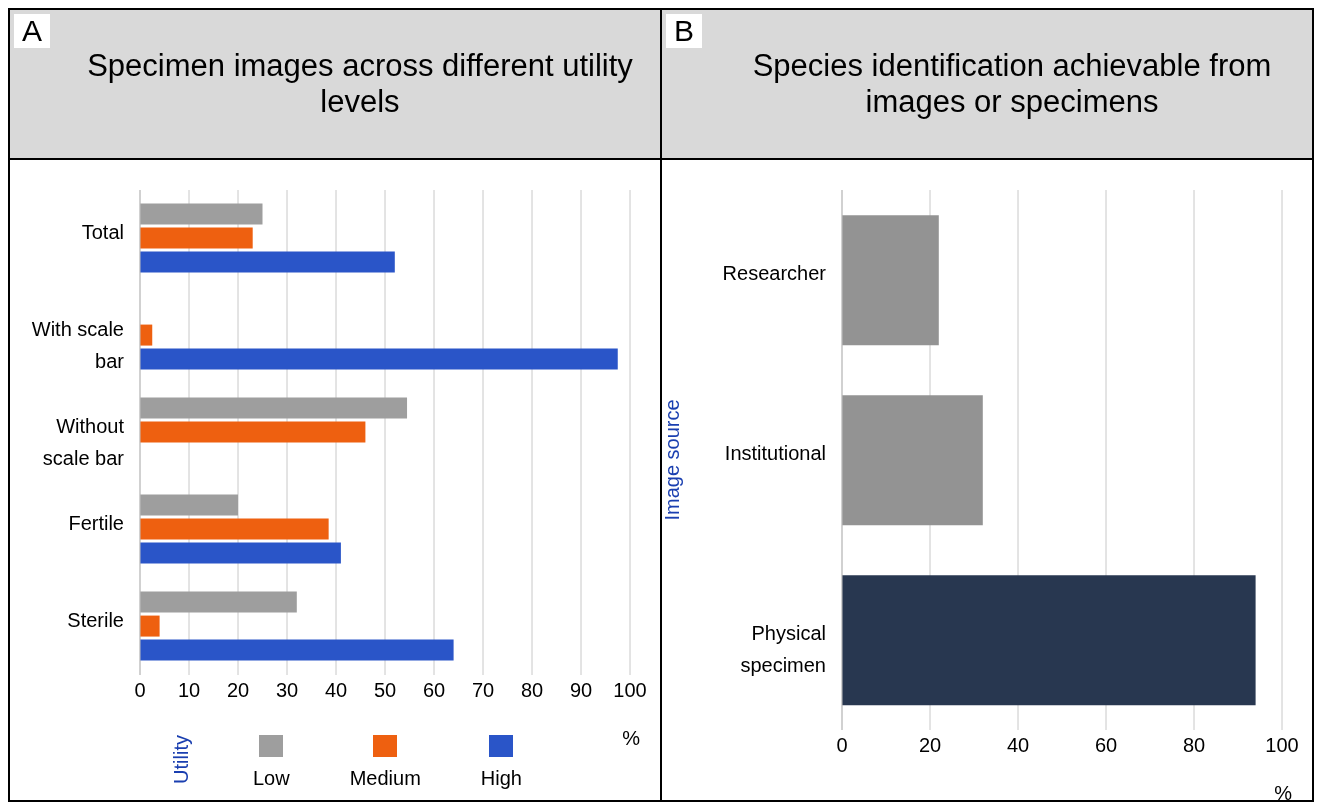  I want to click on chart-title: Species identification achievable from images or specimens, so click(1012, 84).